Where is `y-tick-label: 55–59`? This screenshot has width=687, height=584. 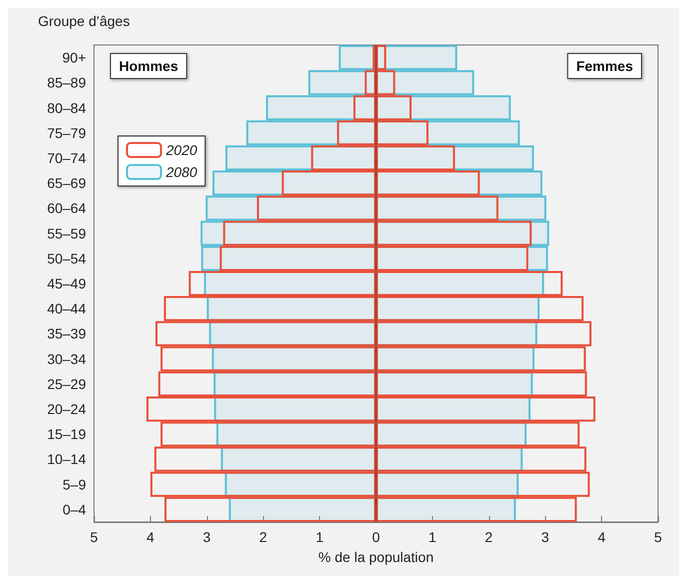
y-tick-label: 55–59 is located at coordinates (66, 233).